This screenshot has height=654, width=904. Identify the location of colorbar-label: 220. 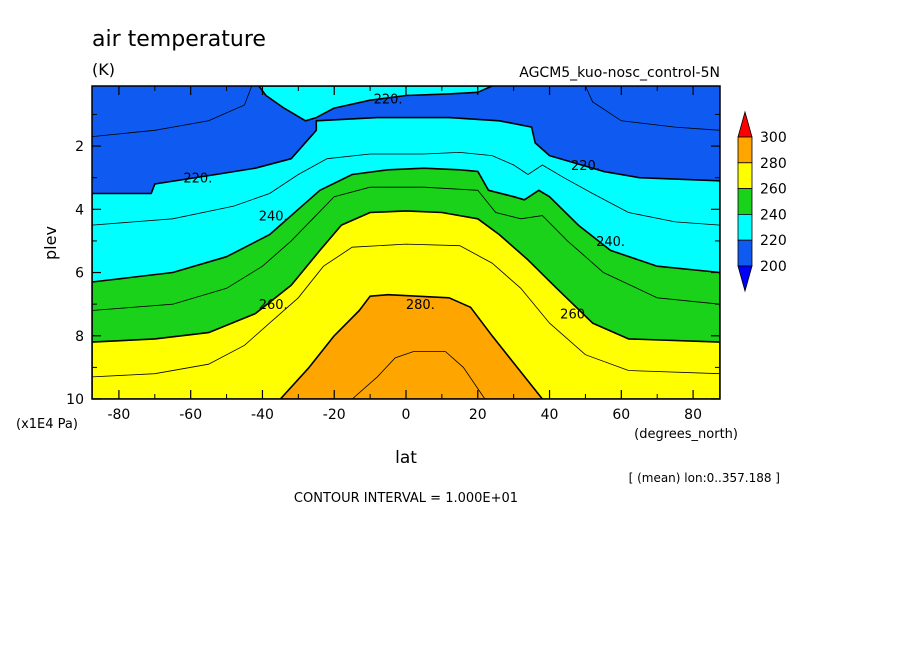
(773, 241).